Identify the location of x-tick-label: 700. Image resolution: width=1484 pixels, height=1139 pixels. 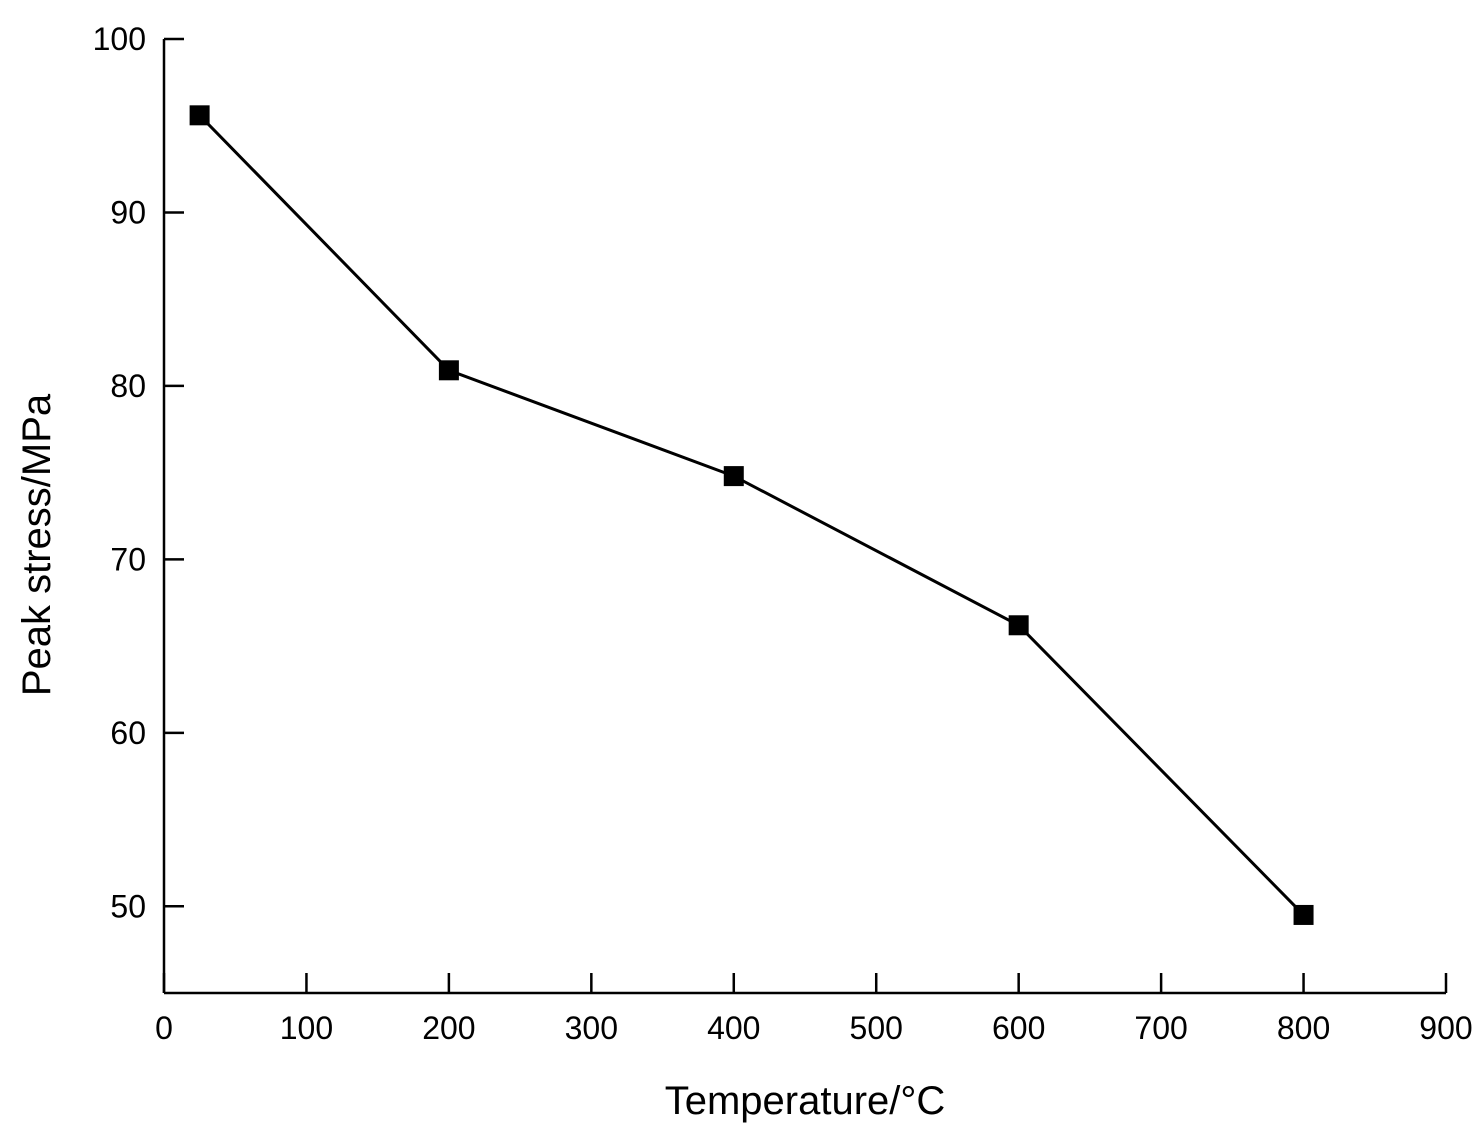
(1160, 1028).